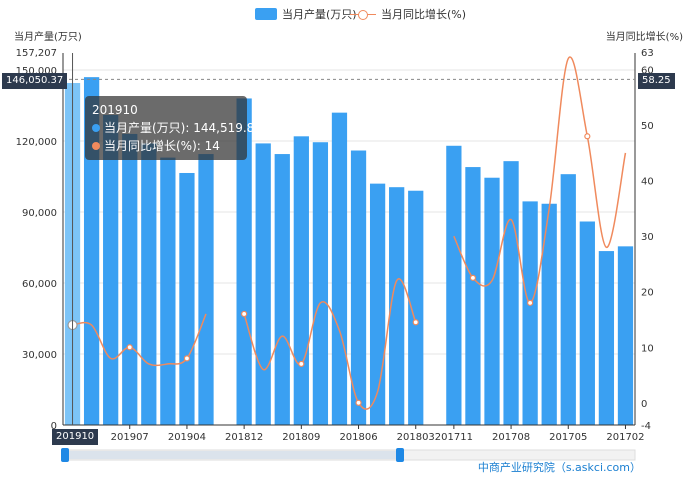 The image size is (693, 481). I want to click on data-zoom-slider, so click(348, 455).